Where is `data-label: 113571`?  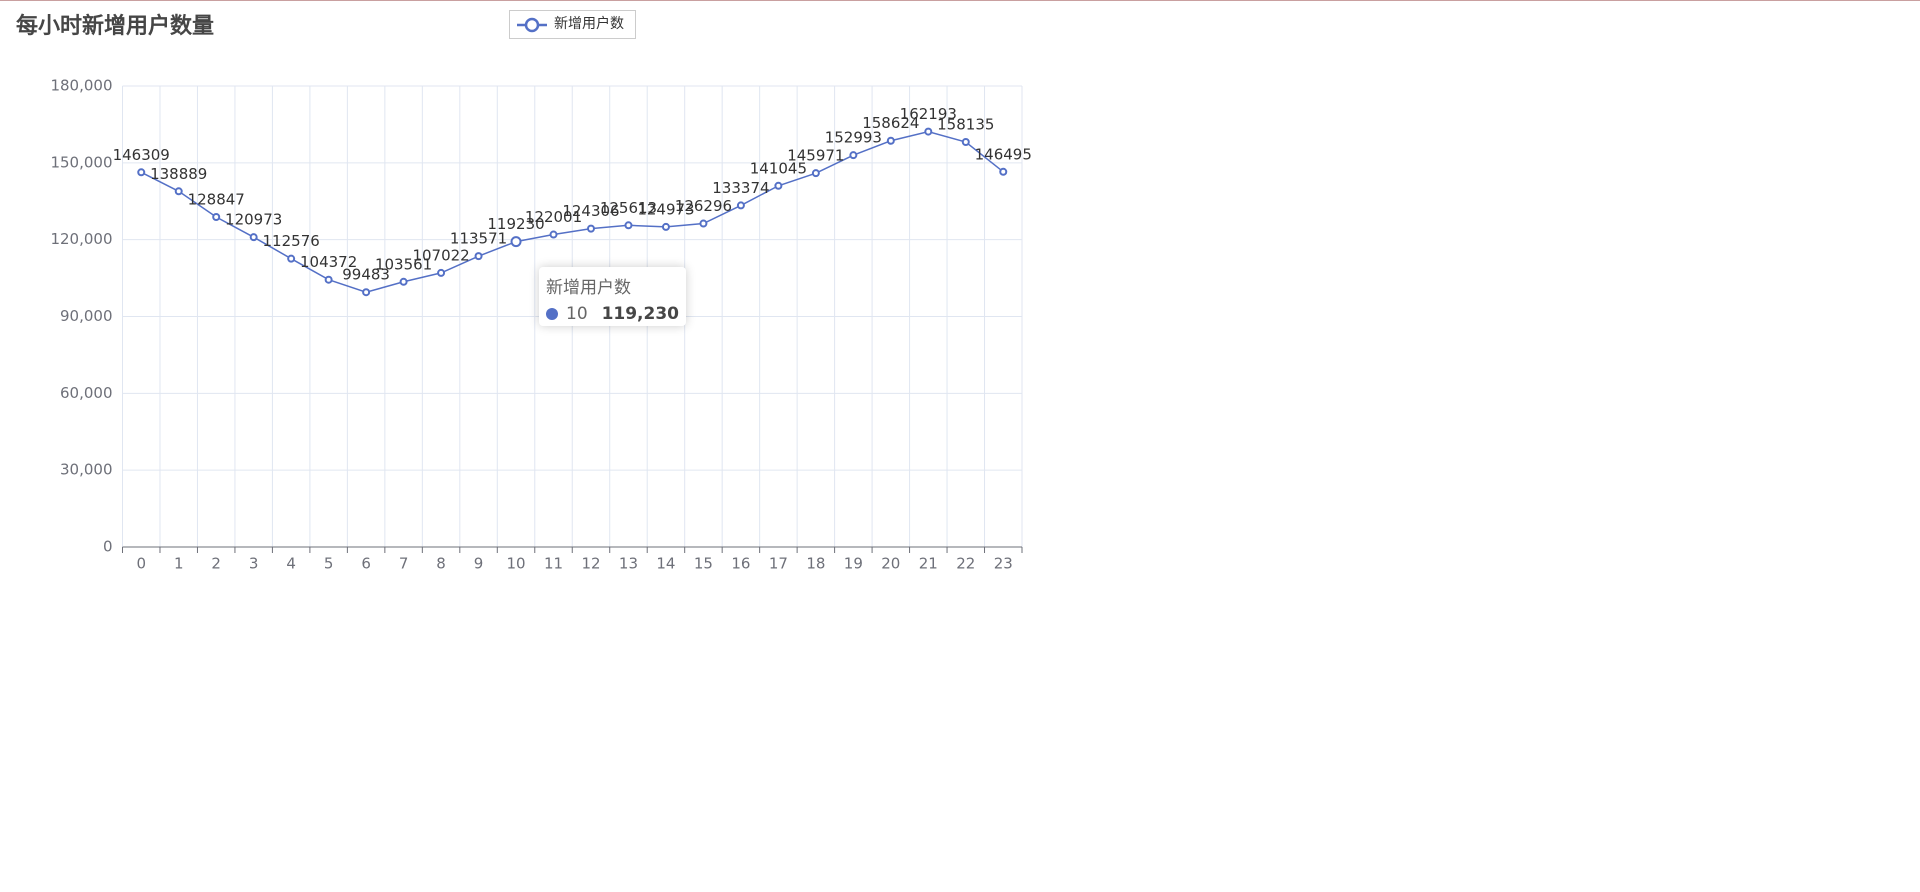 data-label: 113571 is located at coordinates (478, 239).